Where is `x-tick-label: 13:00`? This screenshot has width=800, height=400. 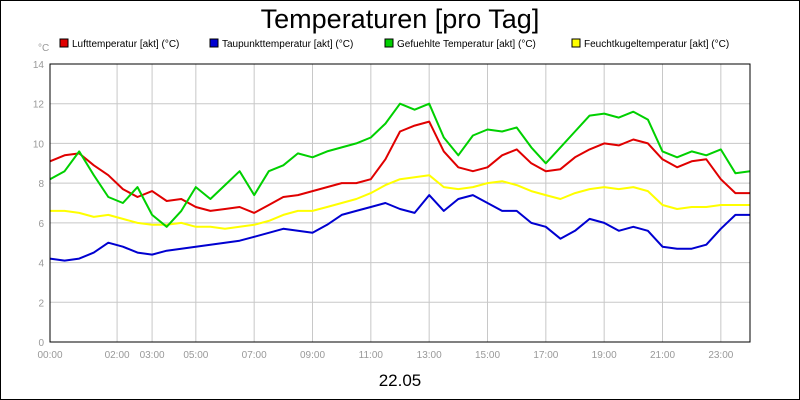
x-tick-label: 13:00 is located at coordinates (429, 355).